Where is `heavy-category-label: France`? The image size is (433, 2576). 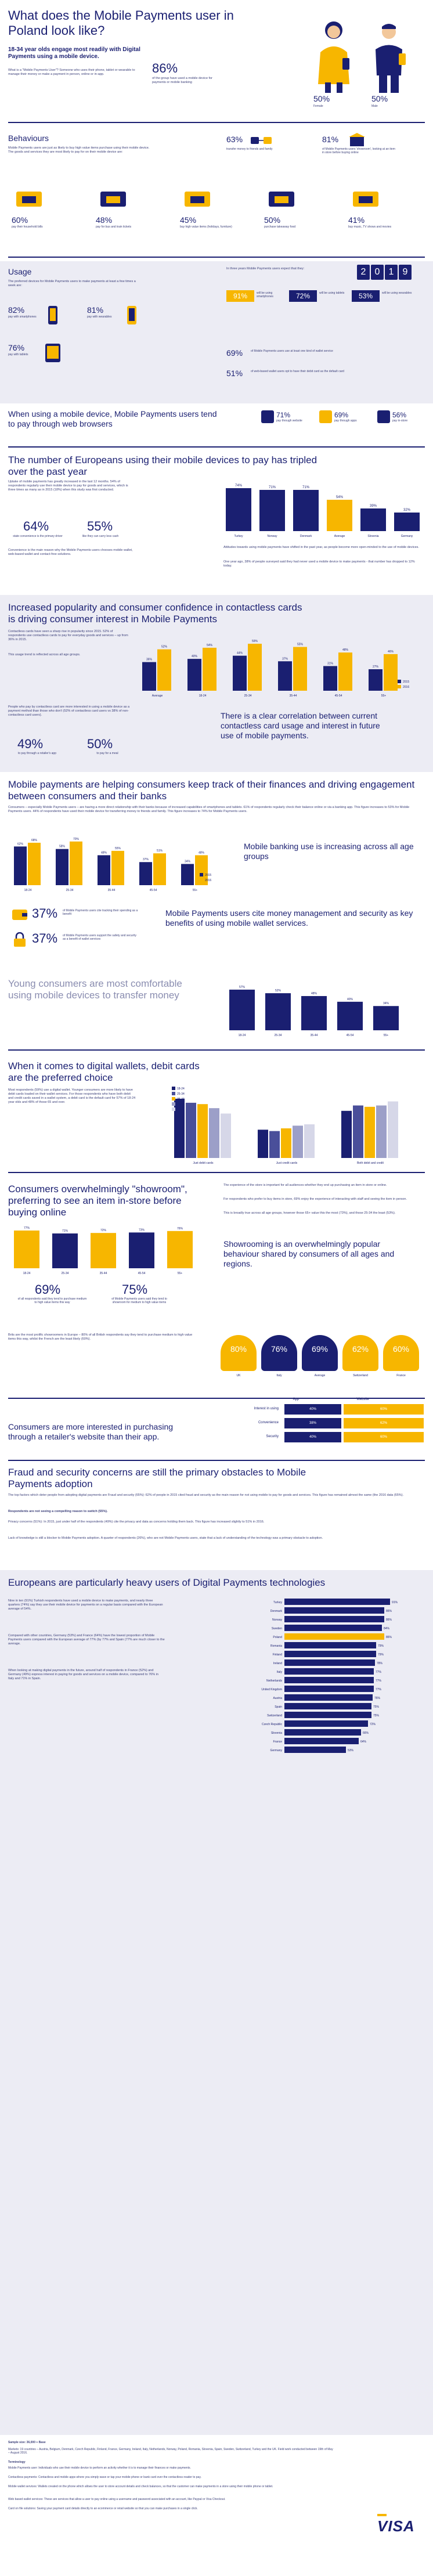
heavy-category-label: France is located at coordinates (277, 1742).